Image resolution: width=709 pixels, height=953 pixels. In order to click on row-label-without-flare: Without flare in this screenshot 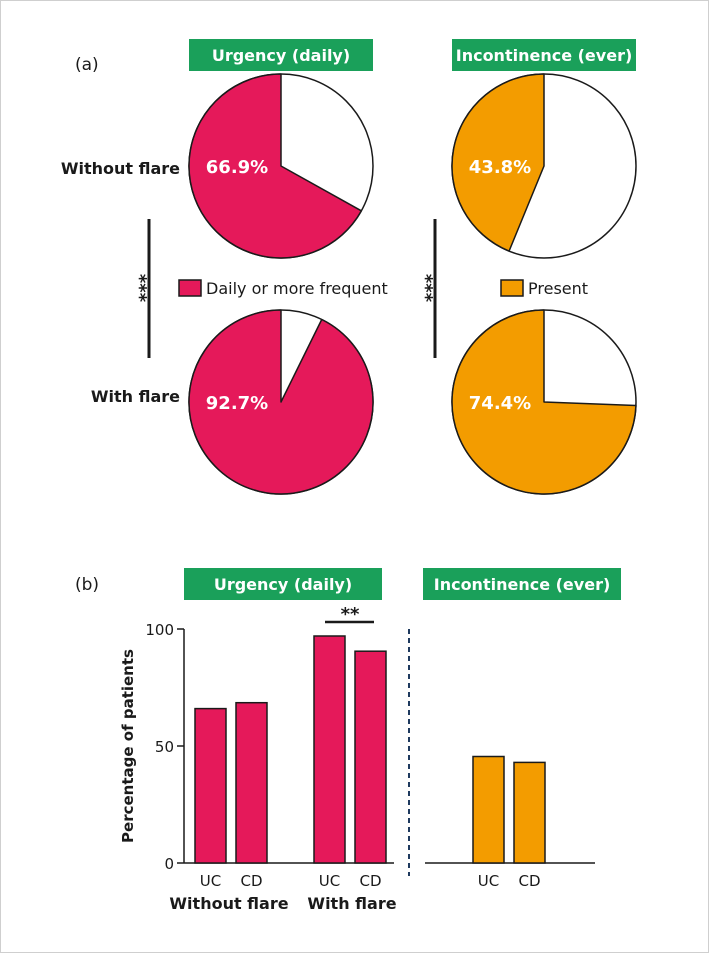, I will do `click(120, 168)`.